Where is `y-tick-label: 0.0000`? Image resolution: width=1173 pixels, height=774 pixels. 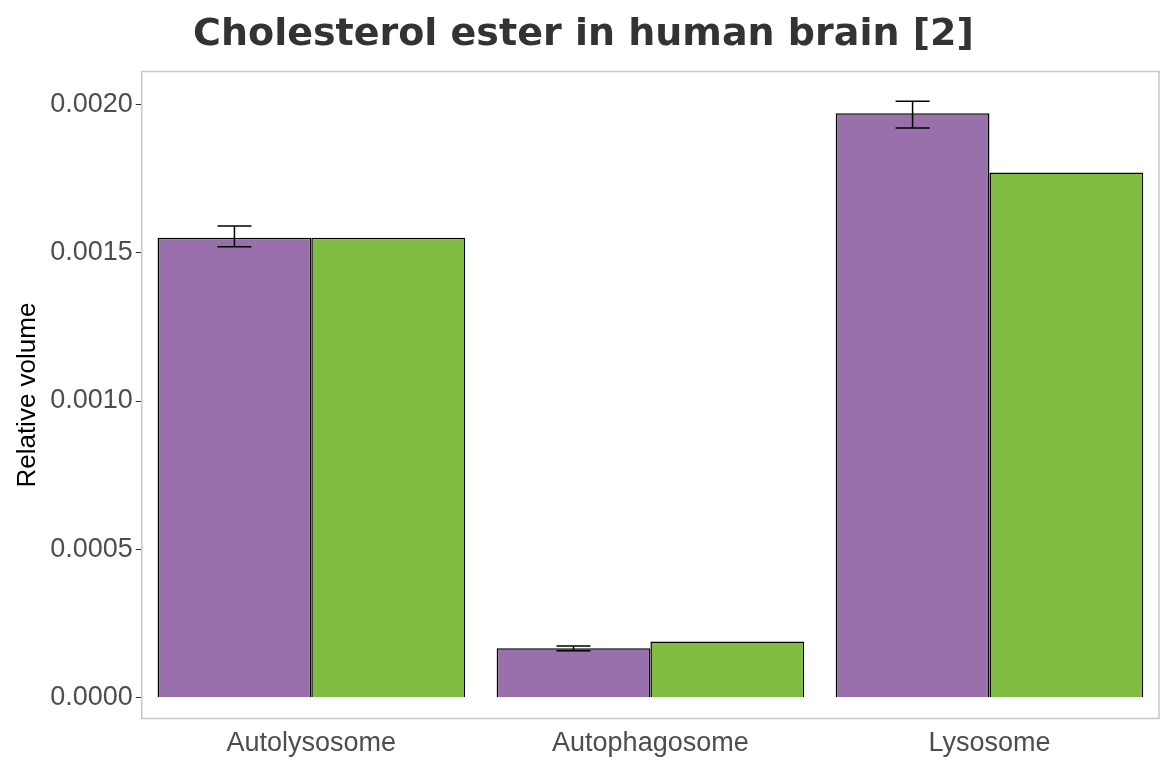 y-tick-label: 0.0000 is located at coordinates (91, 696).